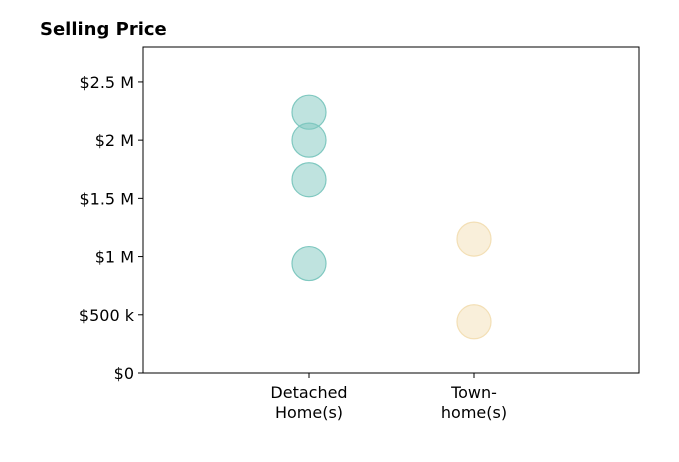 This screenshot has width=679, height=462. What do you see at coordinates (114, 140) in the screenshot?
I see `y-tick-label: $2 M` at bounding box center [114, 140].